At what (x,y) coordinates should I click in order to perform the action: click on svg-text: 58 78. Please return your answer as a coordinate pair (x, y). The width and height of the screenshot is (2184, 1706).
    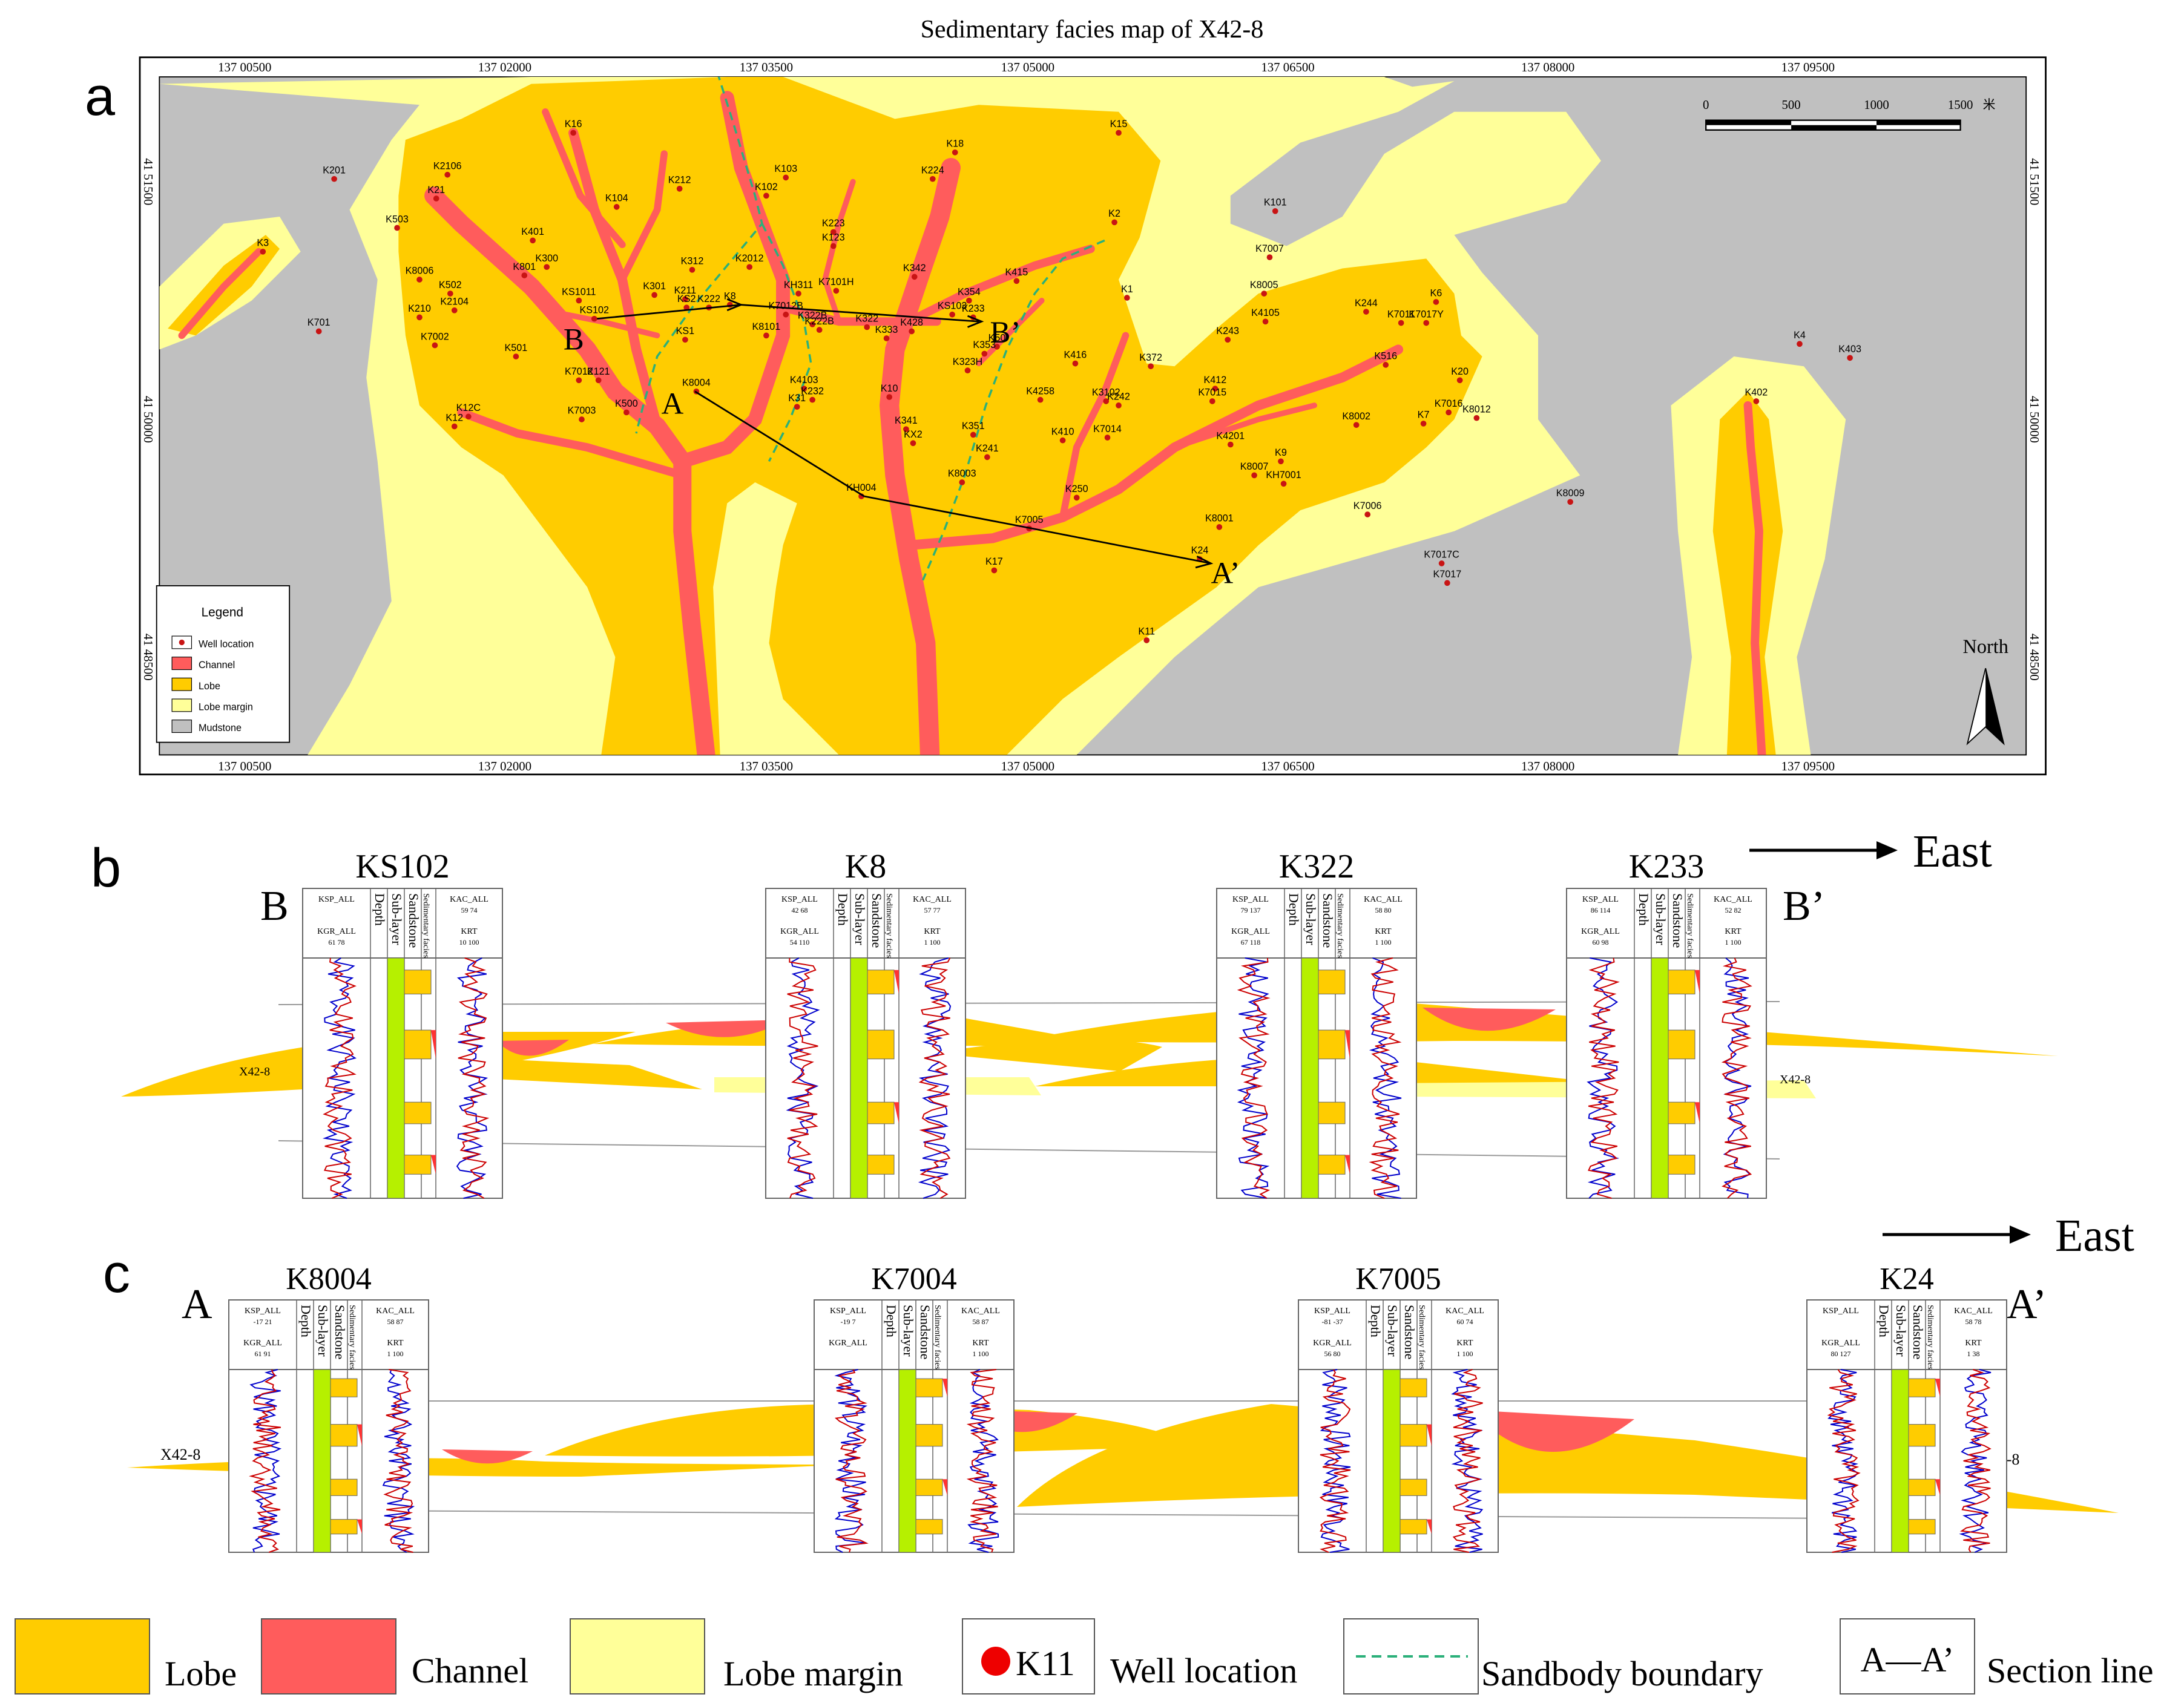
    Looking at the image, I should click on (1973, 1321).